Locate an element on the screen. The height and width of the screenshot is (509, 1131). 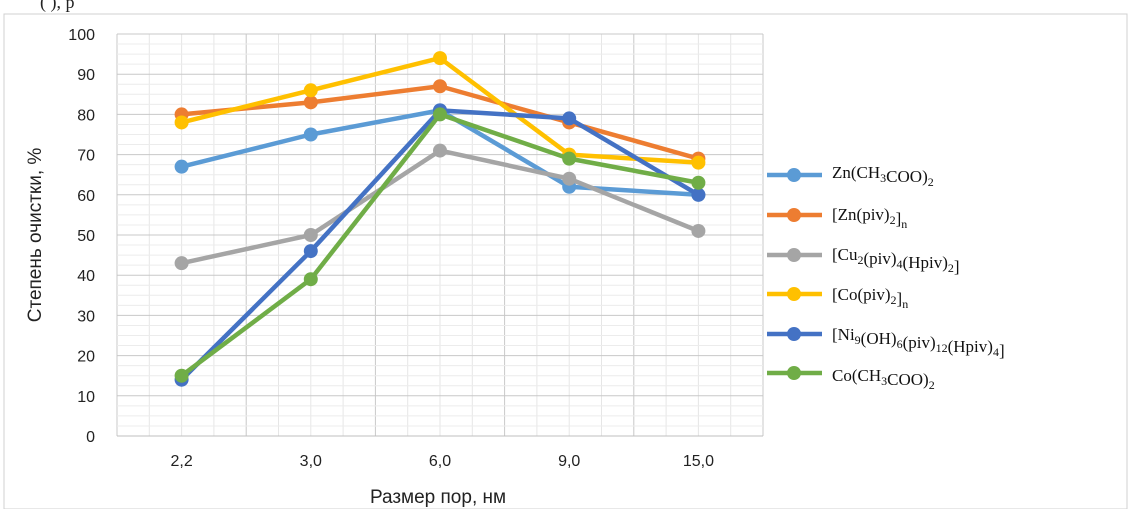
x-tick-label: 2,2 is located at coordinates (181, 461).